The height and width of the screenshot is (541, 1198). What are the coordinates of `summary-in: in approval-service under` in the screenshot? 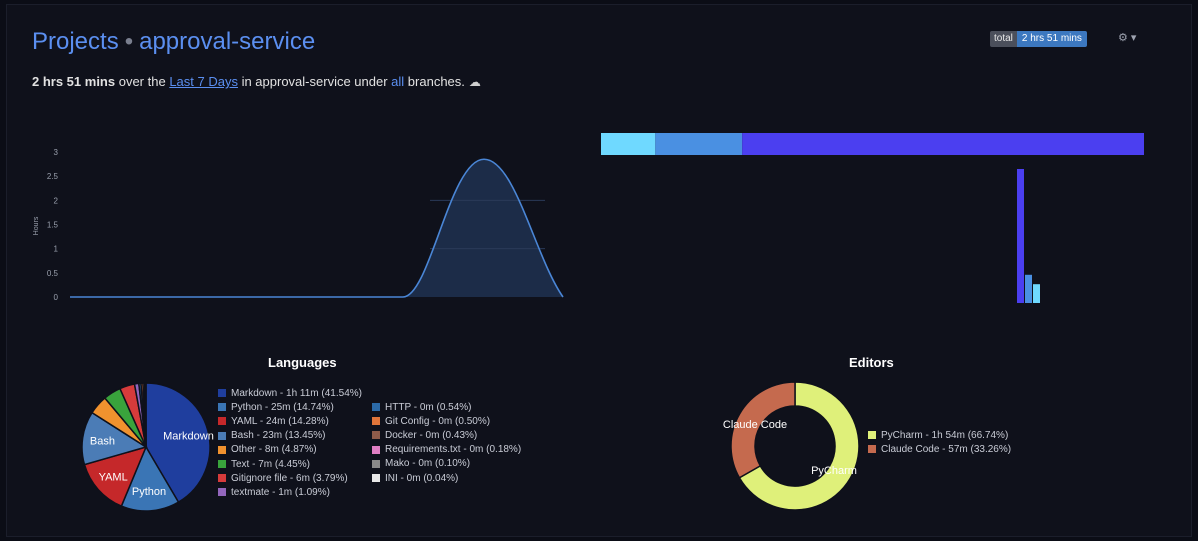 It's located at (314, 81).